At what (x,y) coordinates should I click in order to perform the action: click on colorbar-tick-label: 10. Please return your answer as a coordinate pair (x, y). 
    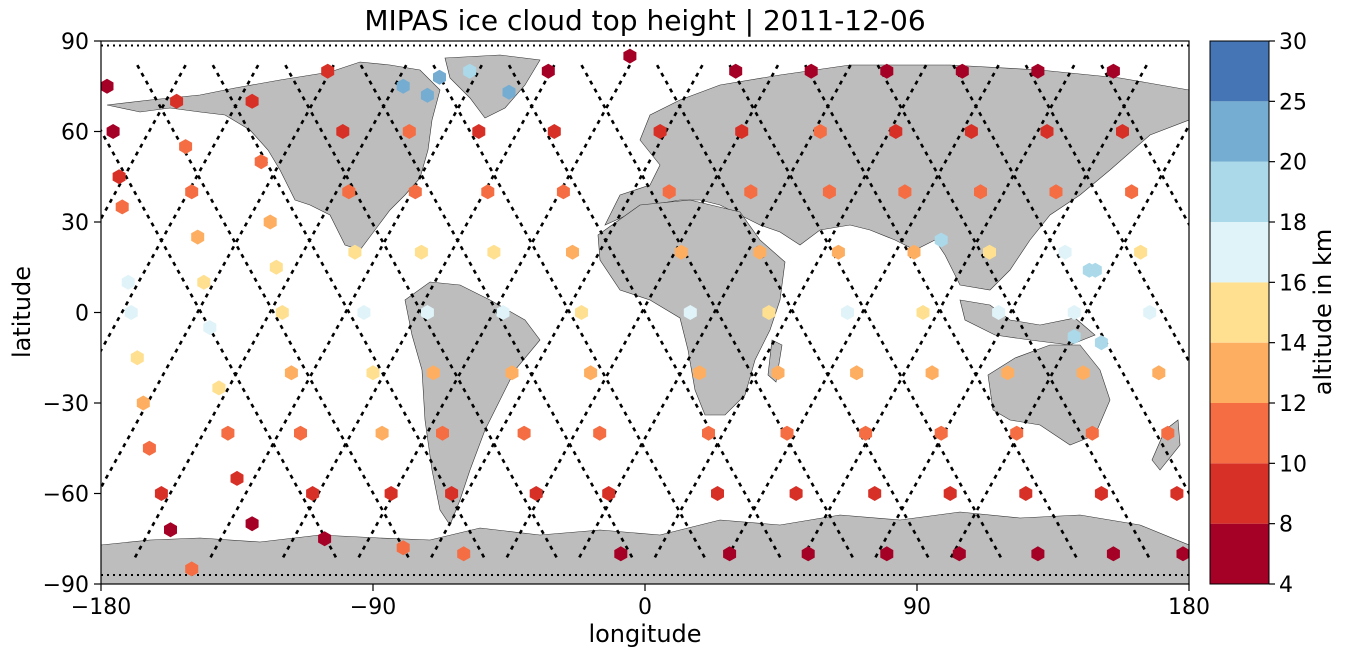
    Looking at the image, I should click on (1293, 464).